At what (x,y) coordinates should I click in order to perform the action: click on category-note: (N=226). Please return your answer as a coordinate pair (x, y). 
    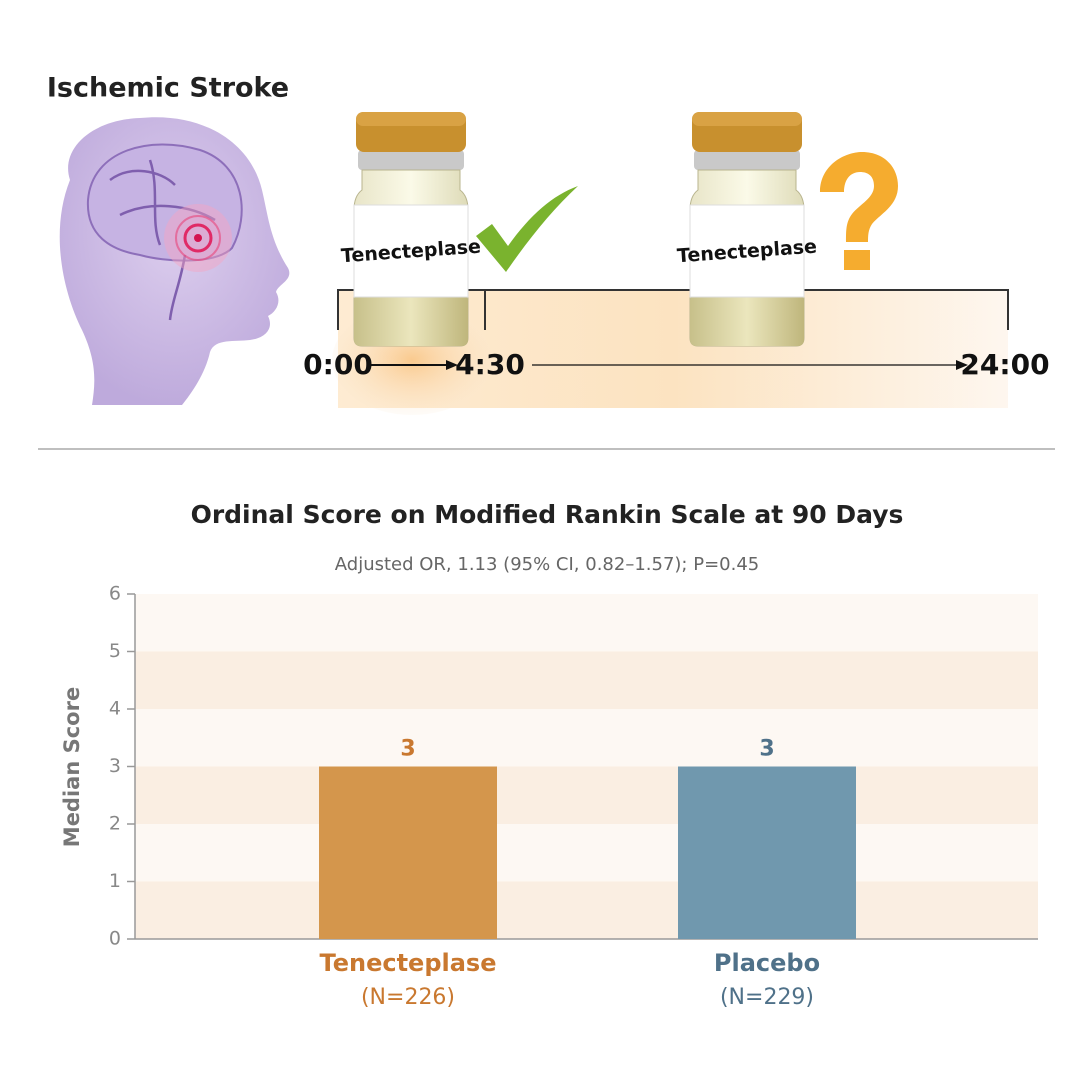
    Looking at the image, I should click on (408, 997).